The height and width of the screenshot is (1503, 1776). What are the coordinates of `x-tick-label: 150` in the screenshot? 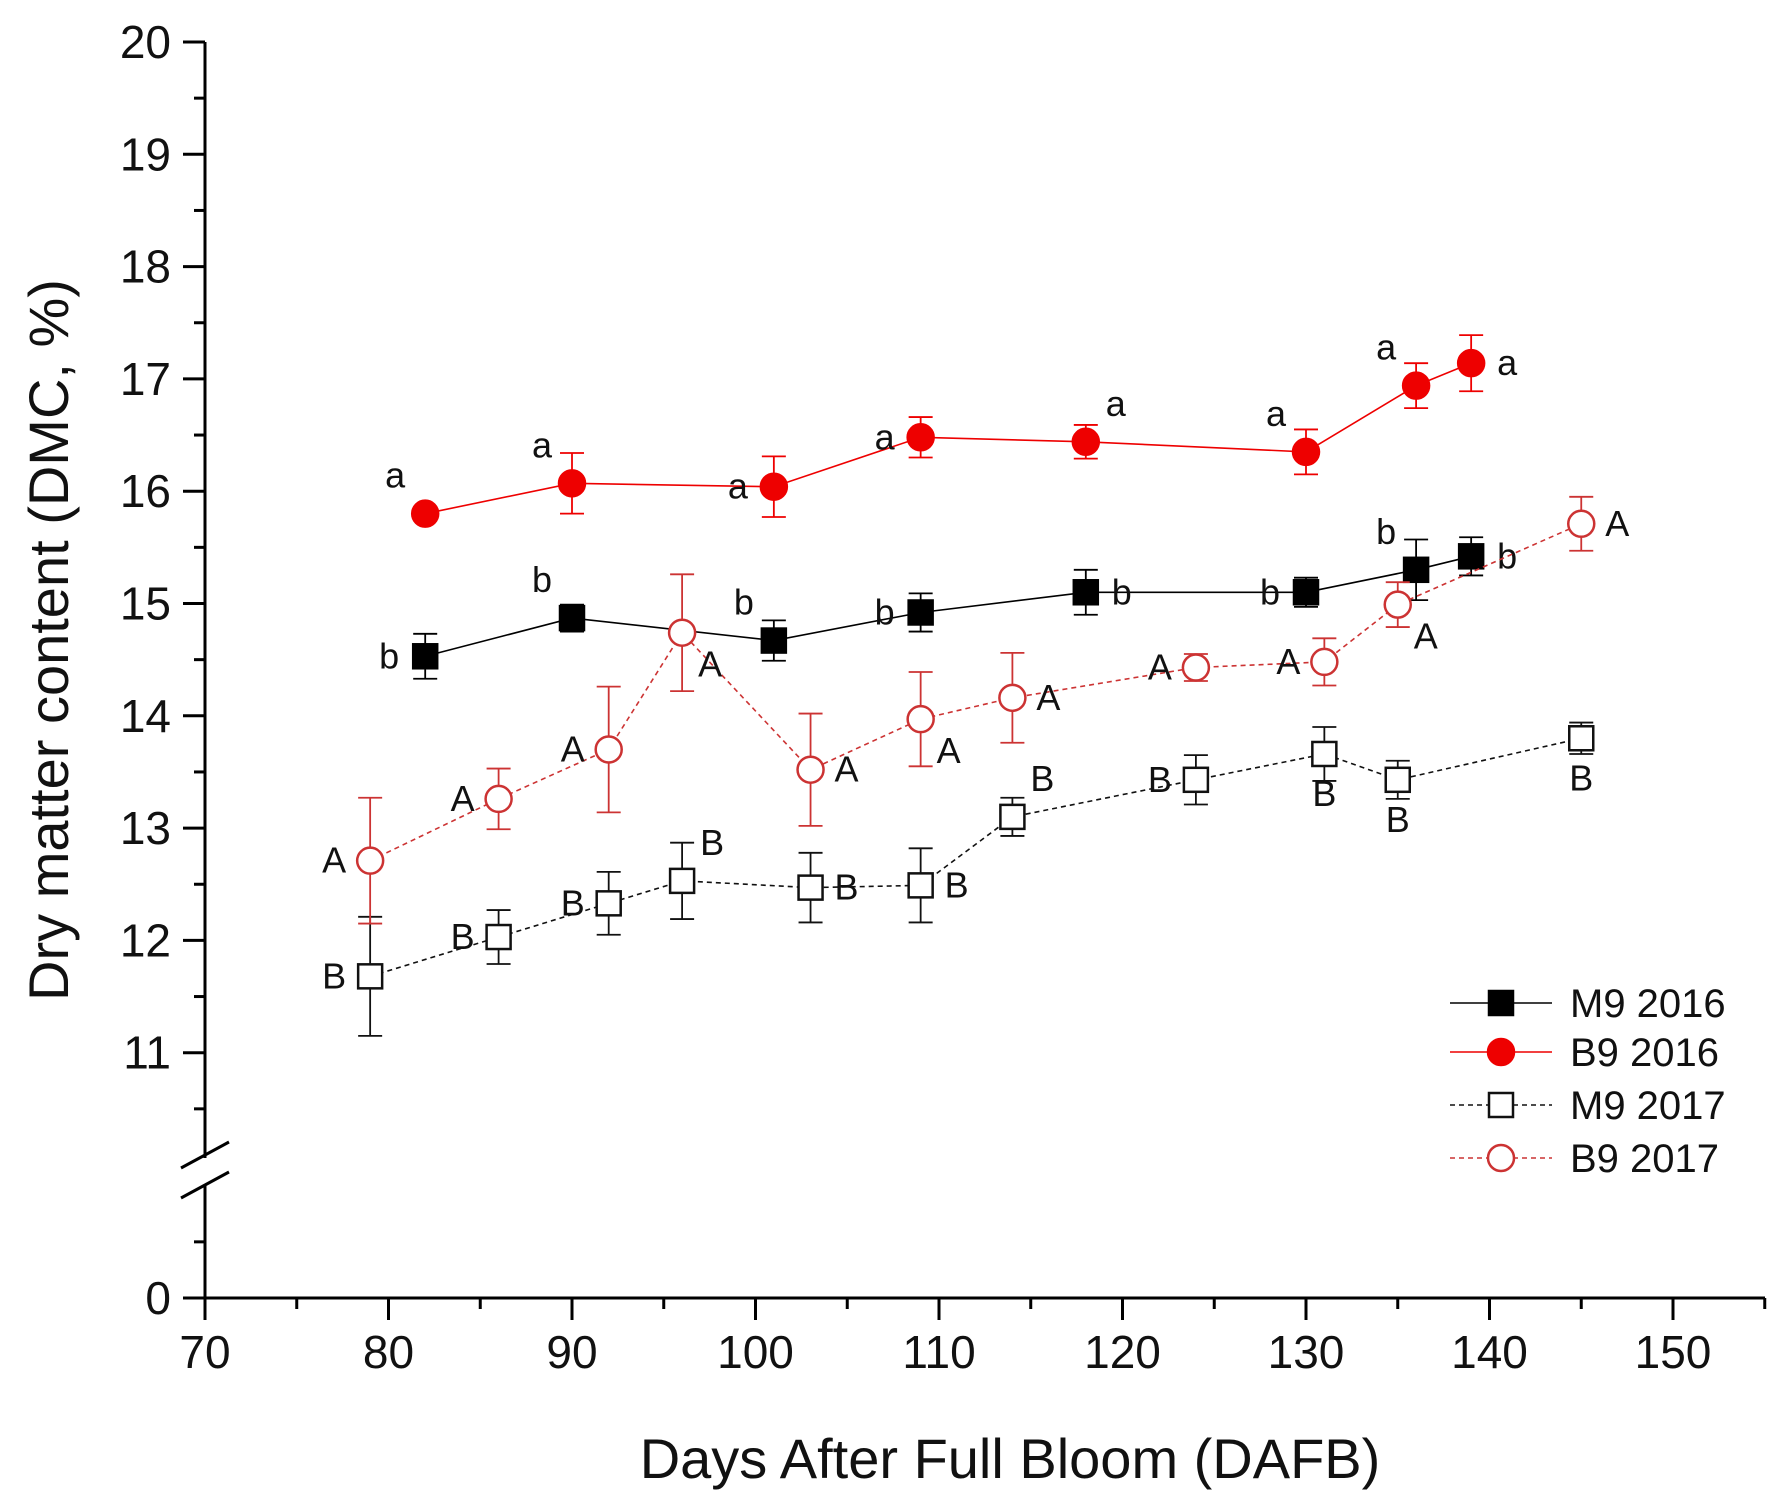 It's located at (1673, 1352).